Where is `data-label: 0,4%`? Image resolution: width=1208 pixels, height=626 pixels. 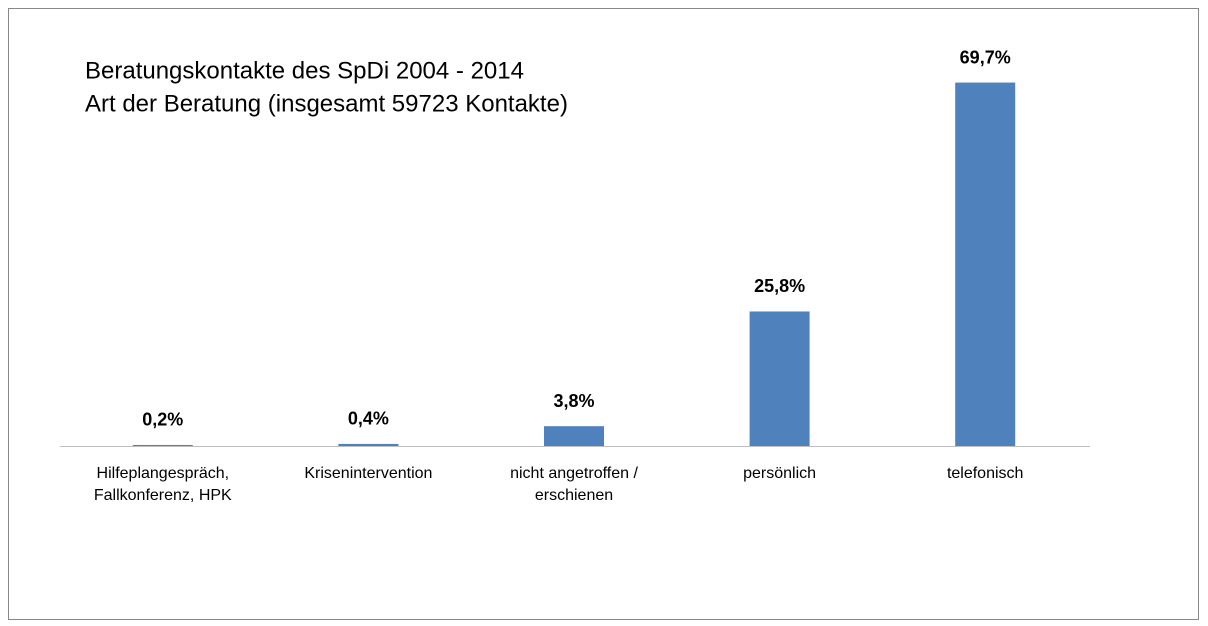 data-label: 0,4% is located at coordinates (368, 419).